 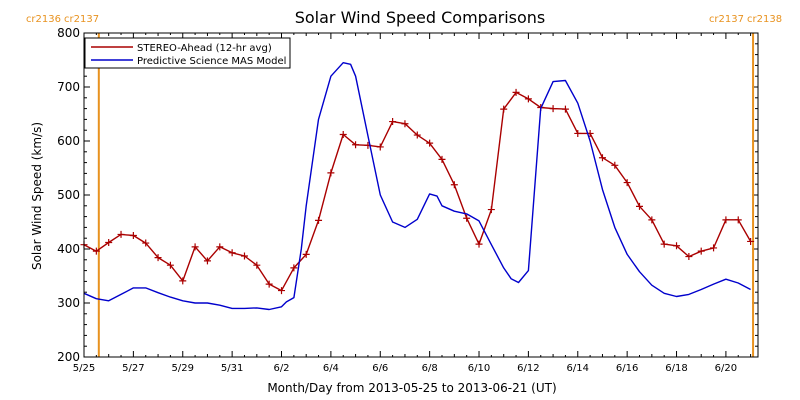 What do you see at coordinates (726, 368) in the screenshot?
I see `x-tick-label: 6/20` at bounding box center [726, 368].